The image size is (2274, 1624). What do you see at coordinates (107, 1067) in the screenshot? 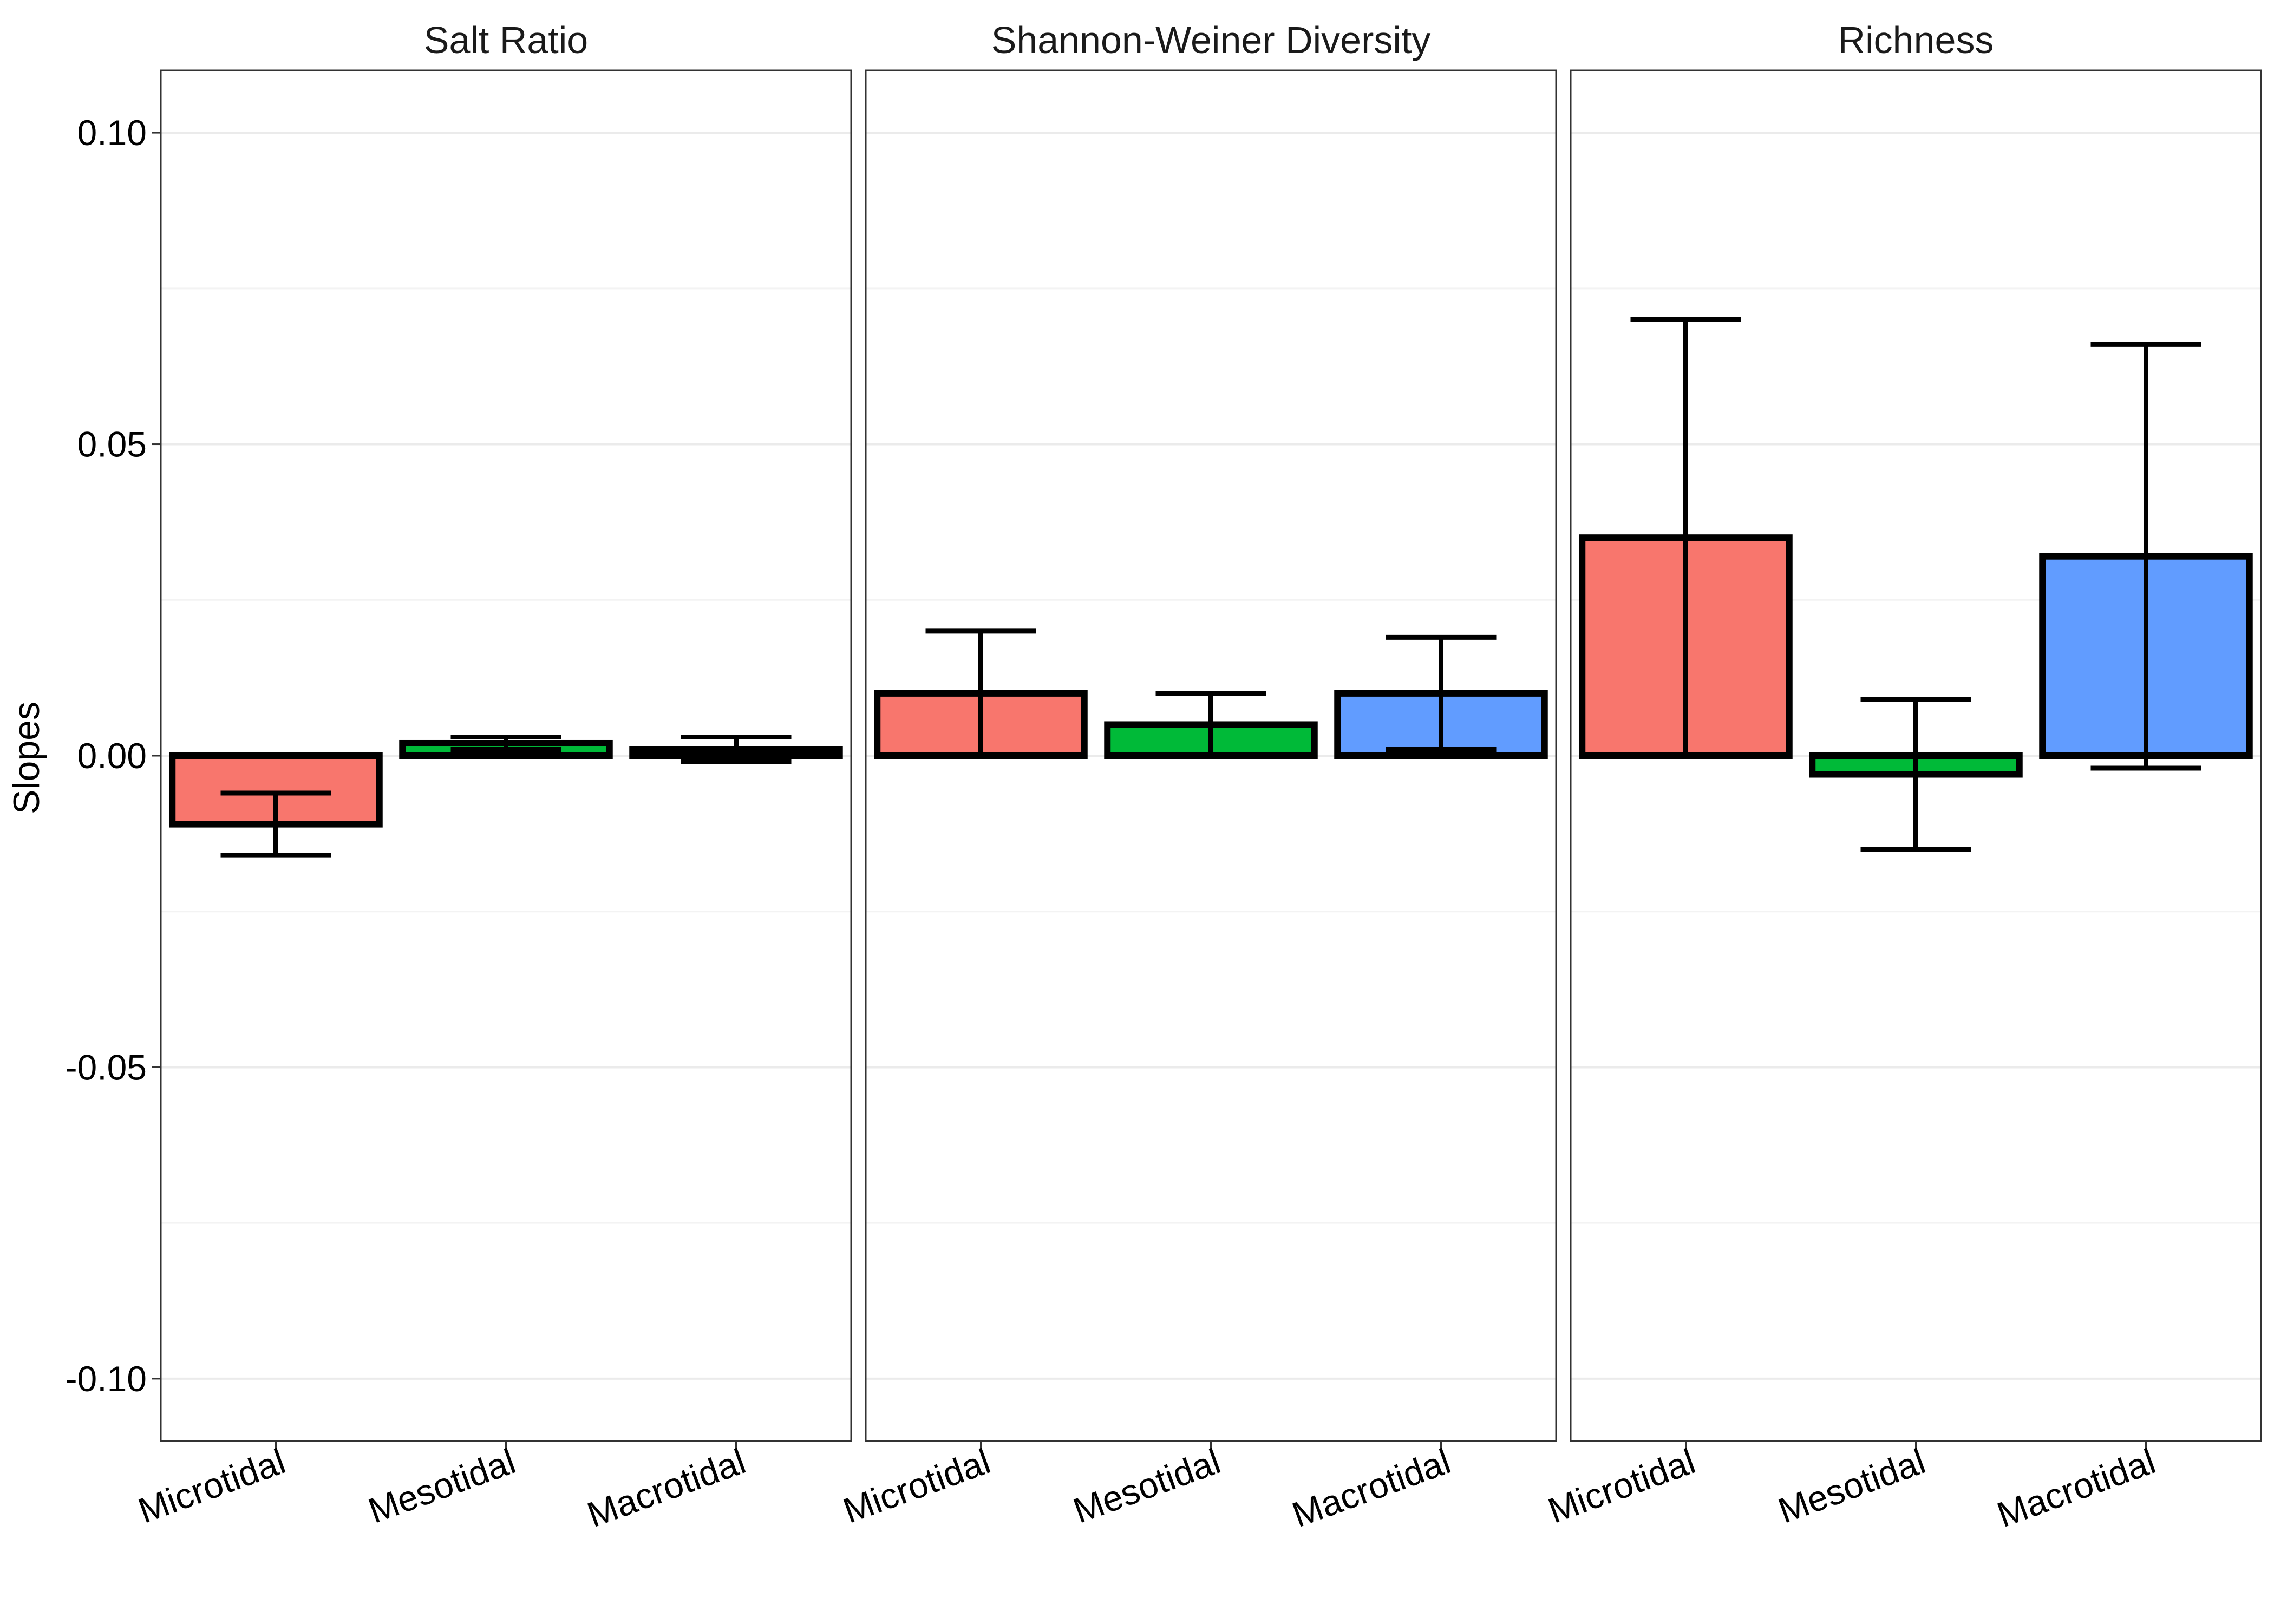
I see `y-tick-label: -0.05` at bounding box center [107, 1067].